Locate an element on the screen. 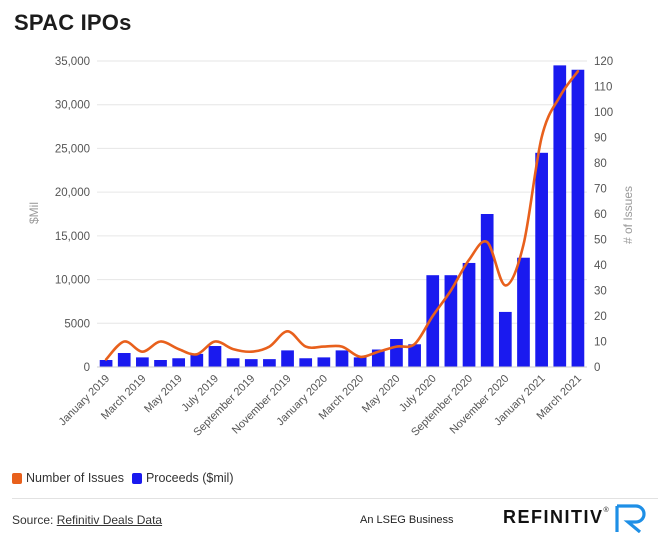 This screenshot has height=545, width=670. y-tick-left: 25,000 is located at coordinates (72, 149).